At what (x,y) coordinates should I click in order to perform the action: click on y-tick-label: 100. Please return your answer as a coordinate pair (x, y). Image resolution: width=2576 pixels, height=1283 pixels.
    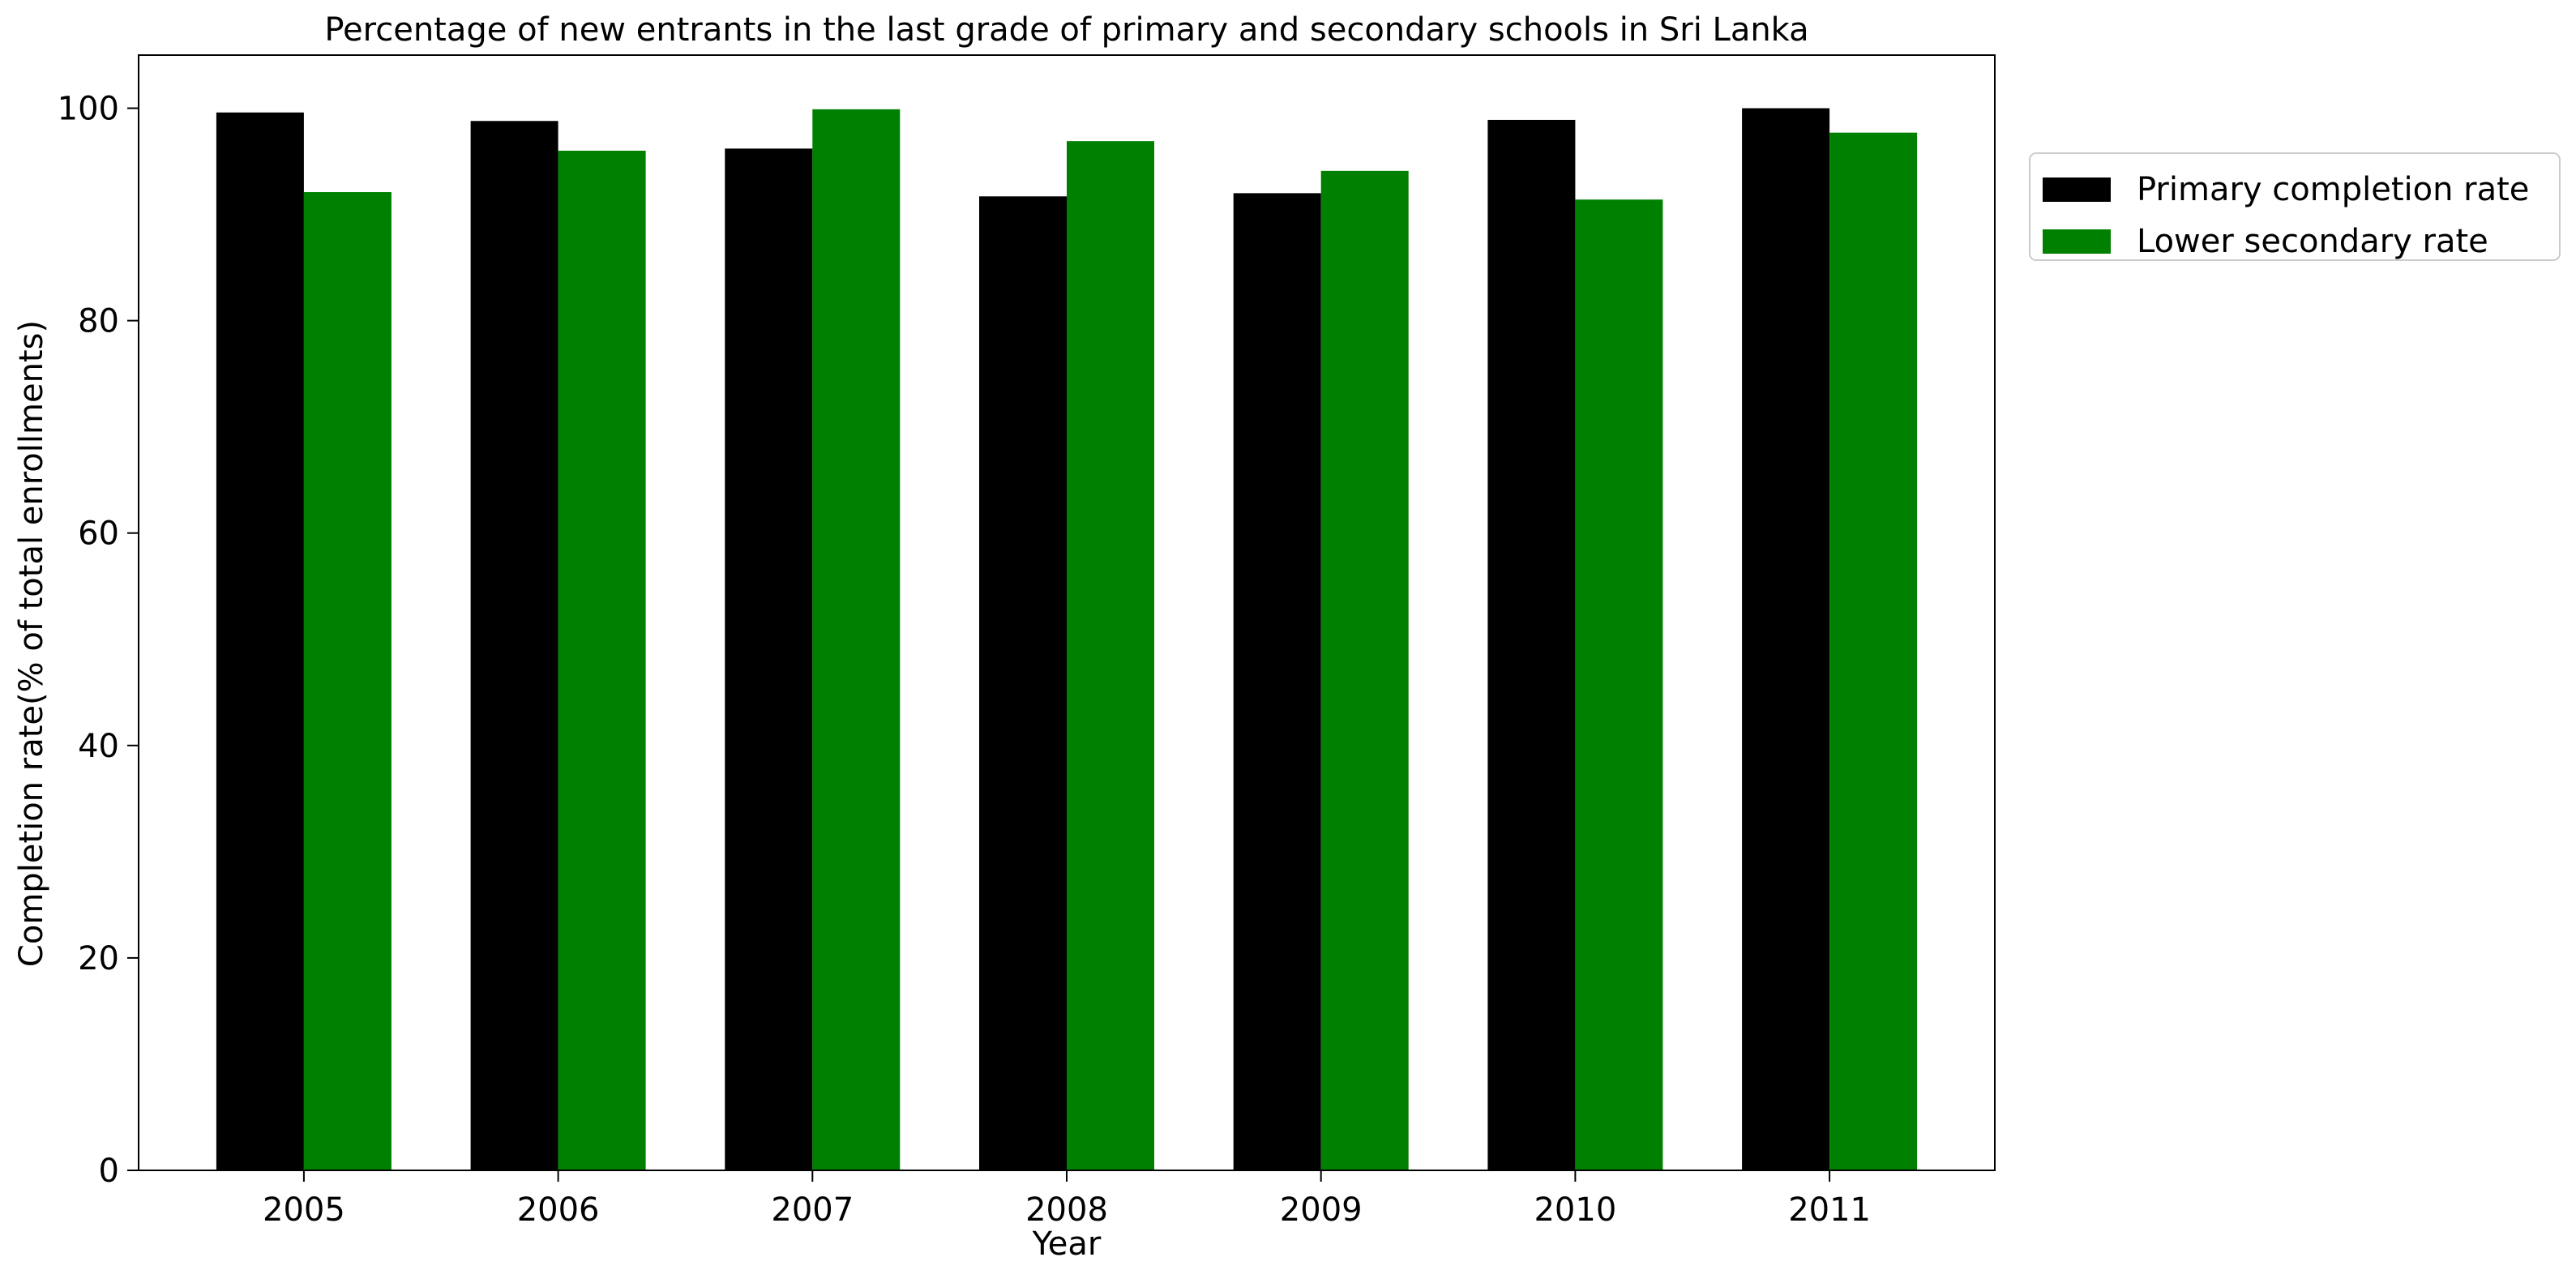
    Looking at the image, I should click on (88, 109).